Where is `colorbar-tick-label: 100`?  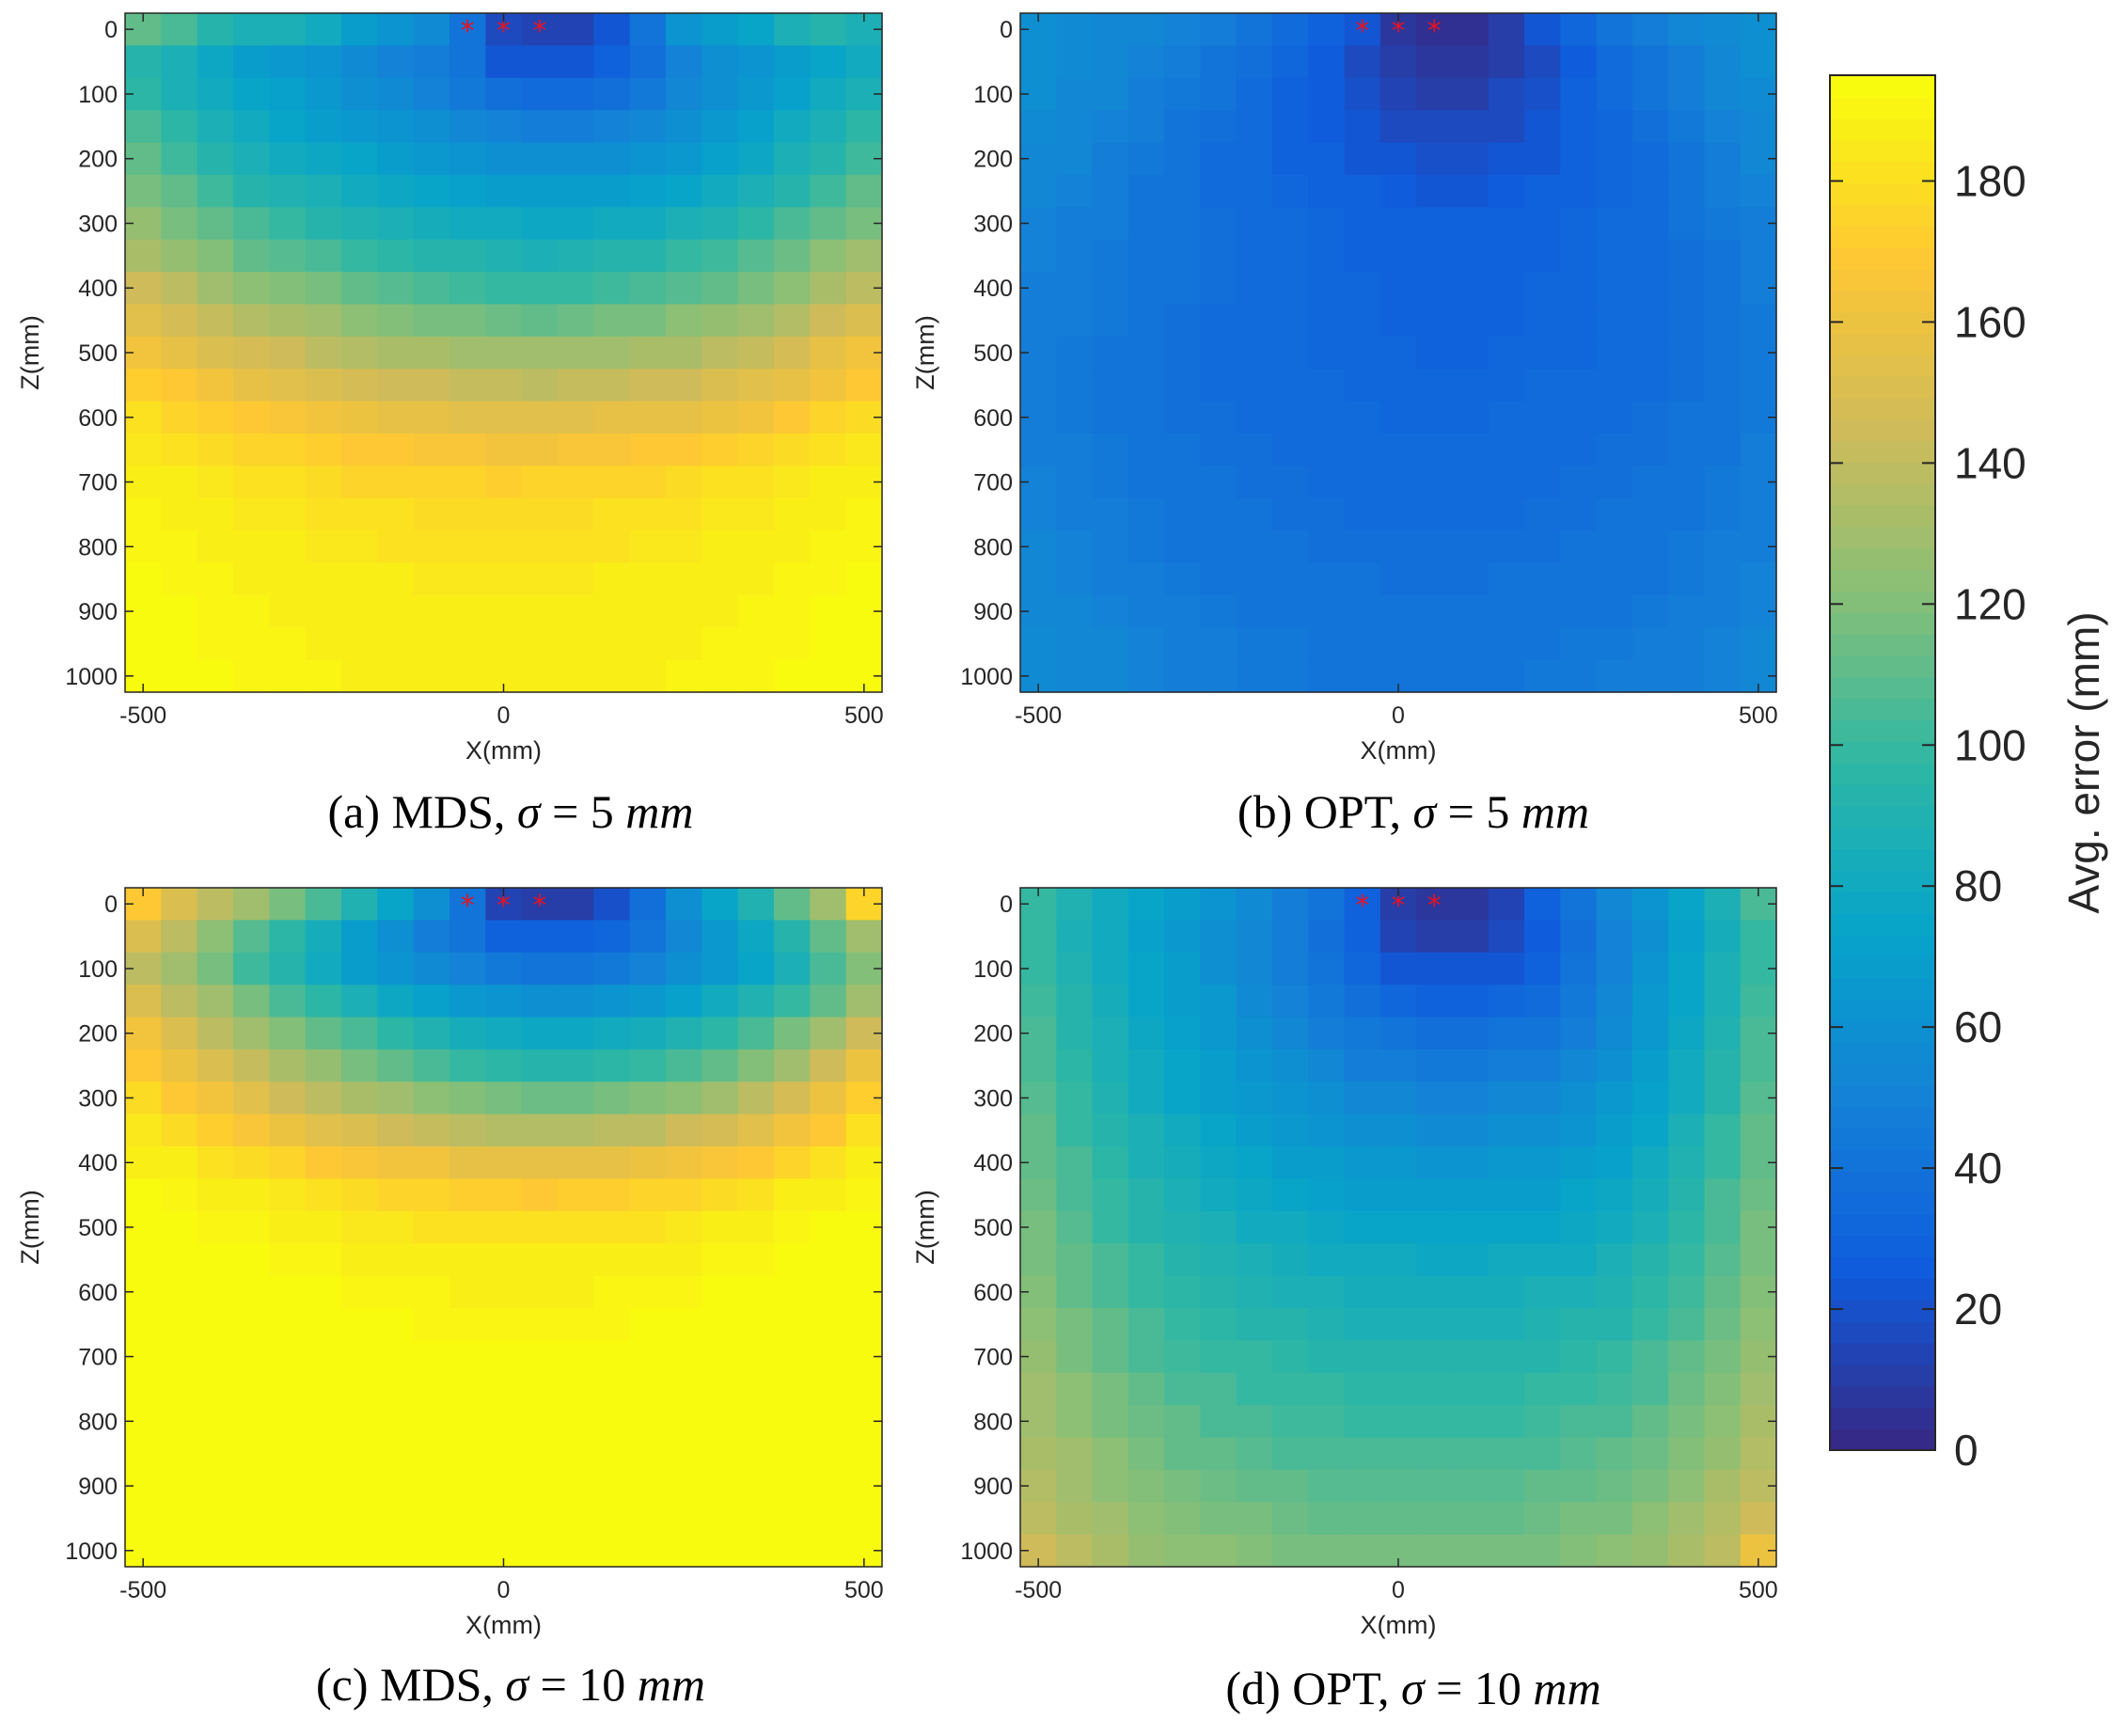
colorbar-tick-label: 100 is located at coordinates (1990, 745).